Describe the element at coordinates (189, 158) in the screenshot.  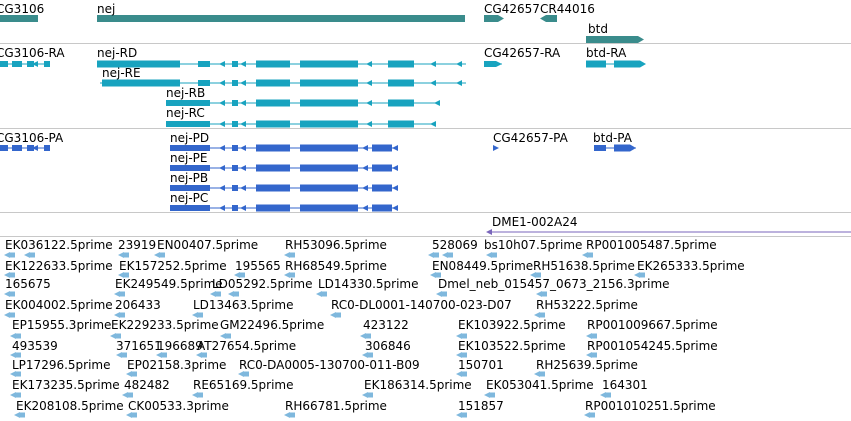
I see `transcript-label-nej-pe: nej-PE` at that location.